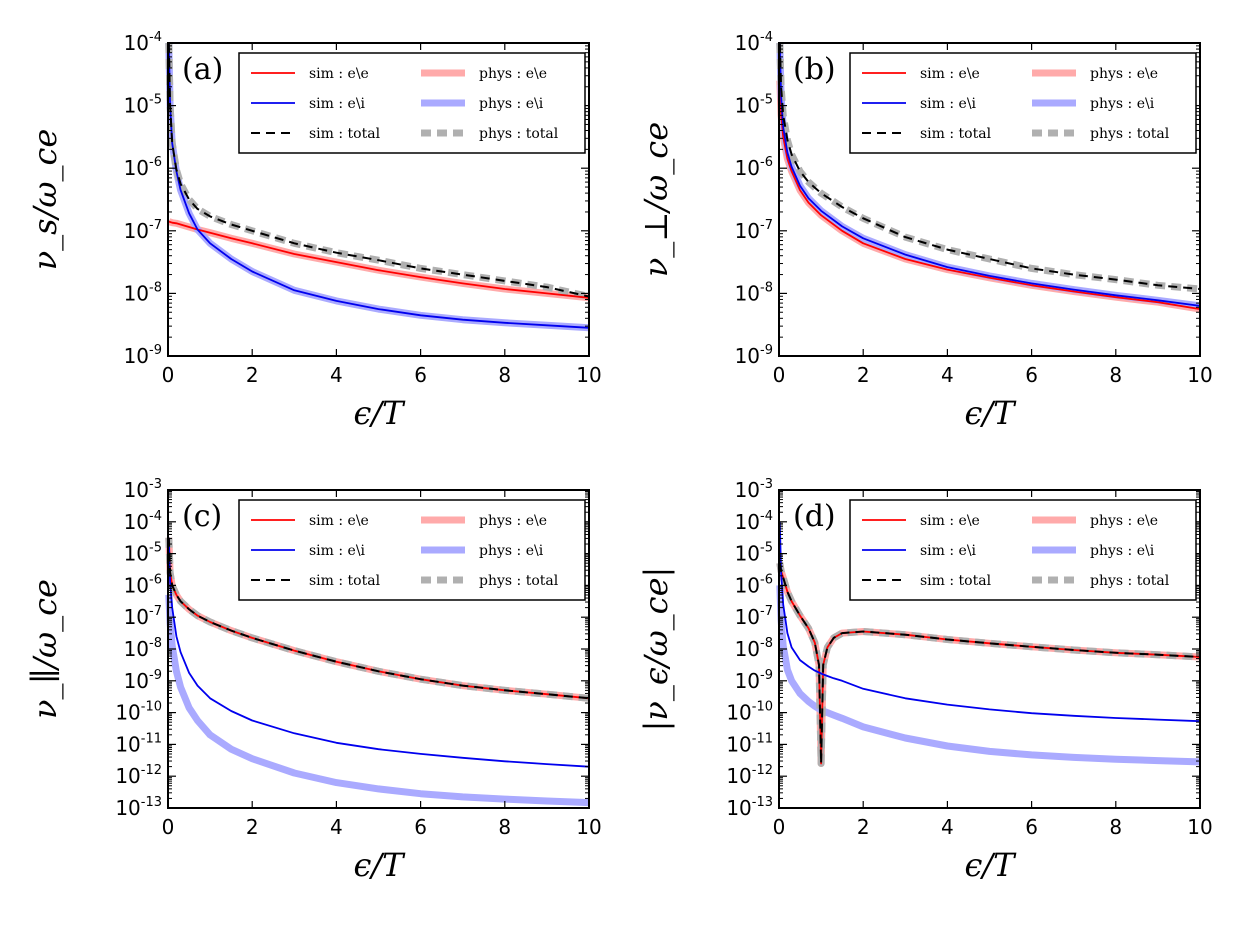  I want to click on y-axis-label: ν_∥/ω_ce, so click(45, 649).